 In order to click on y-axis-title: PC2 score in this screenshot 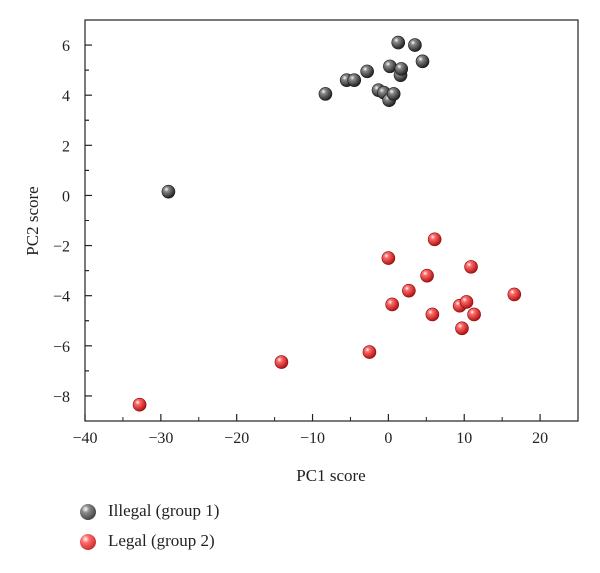, I will do `click(32, 220)`.